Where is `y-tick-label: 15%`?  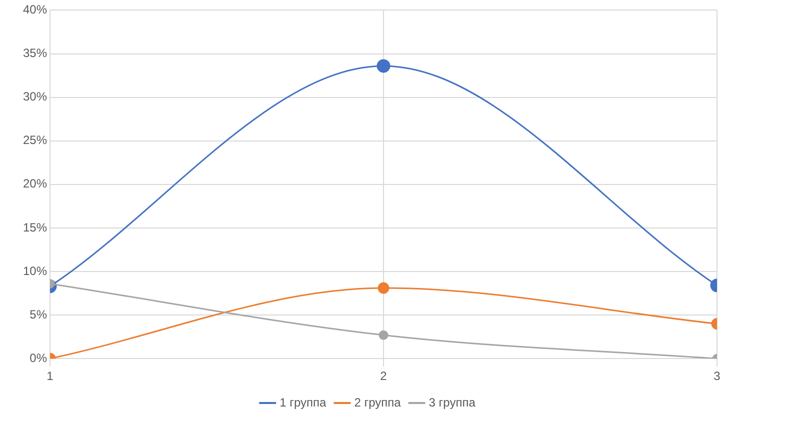
y-tick-label: 15% is located at coordinates (35, 227).